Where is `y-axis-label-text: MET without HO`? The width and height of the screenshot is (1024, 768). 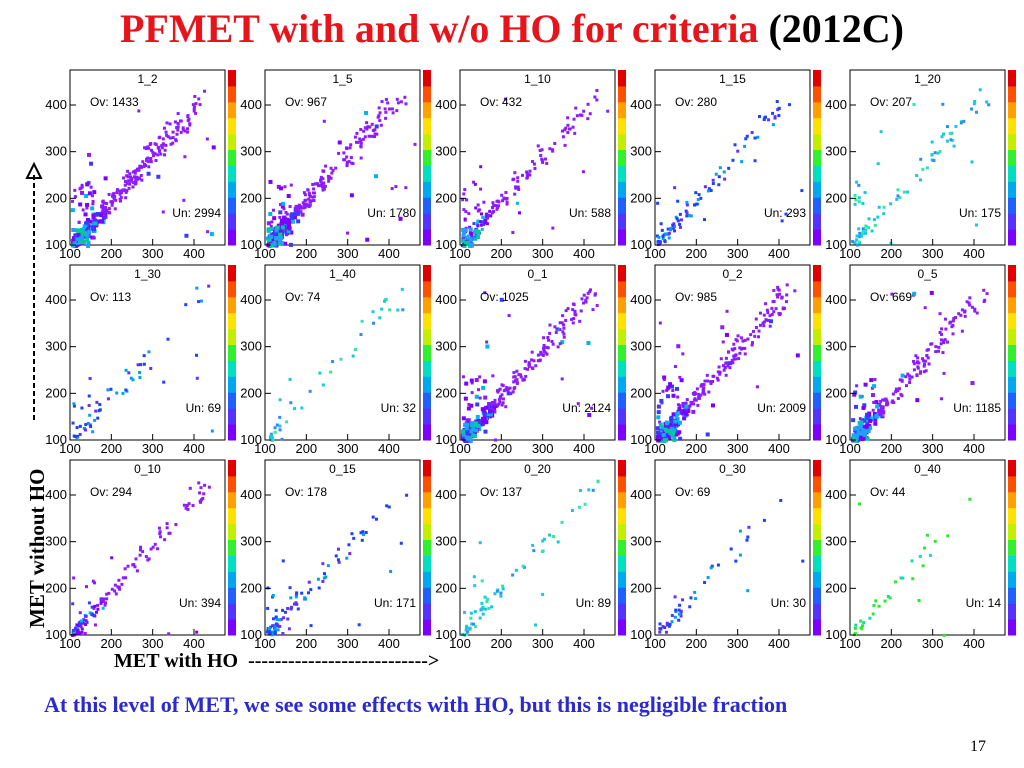 y-axis-label-text: MET without HO is located at coordinates (37, 548).